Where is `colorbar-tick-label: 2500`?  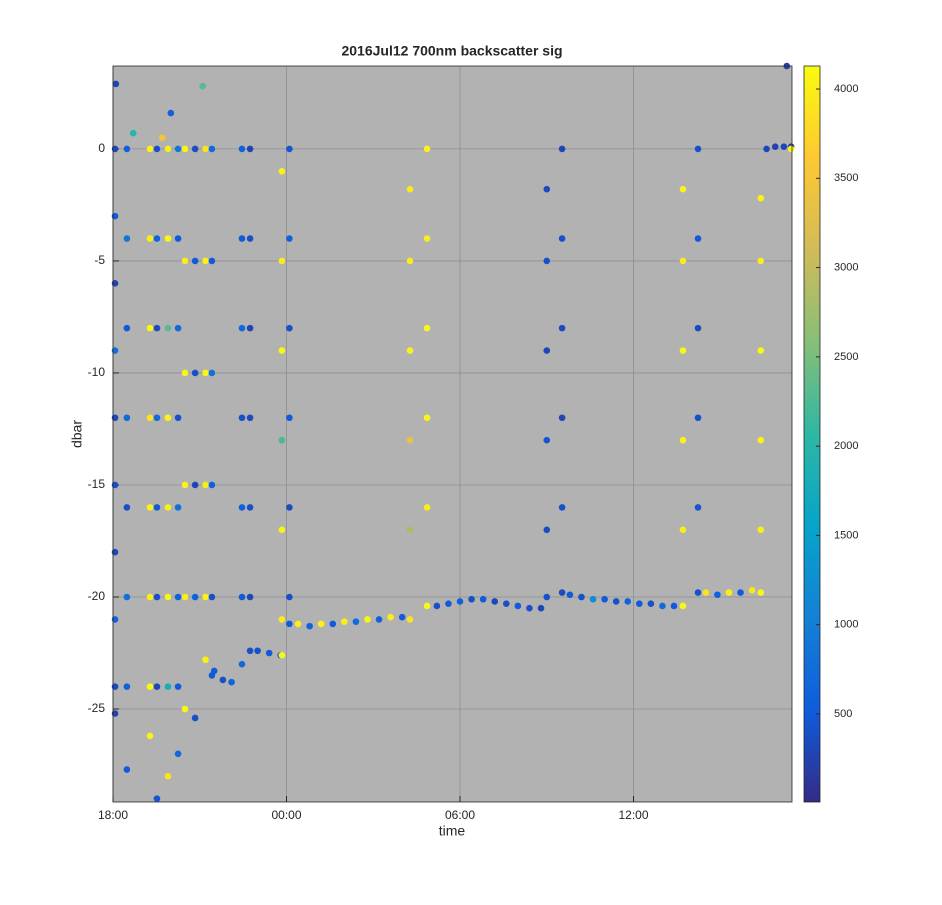
colorbar-tick-label: 2500 is located at coordinates (846, 357).